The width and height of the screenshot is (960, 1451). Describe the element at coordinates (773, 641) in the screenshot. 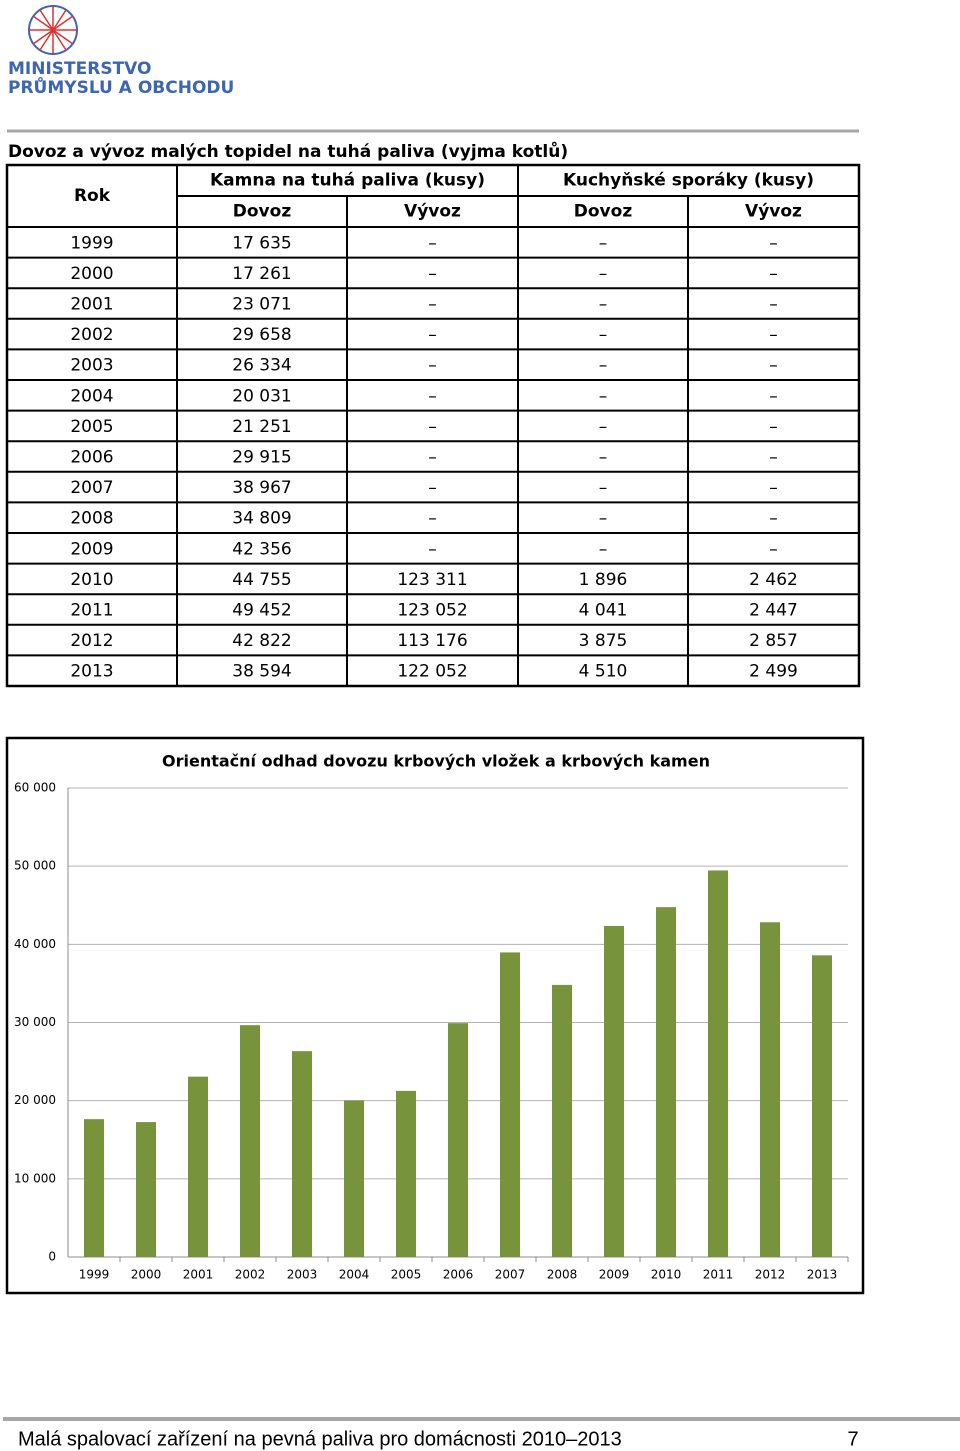

I see `table-cell: 2 857` at that location.